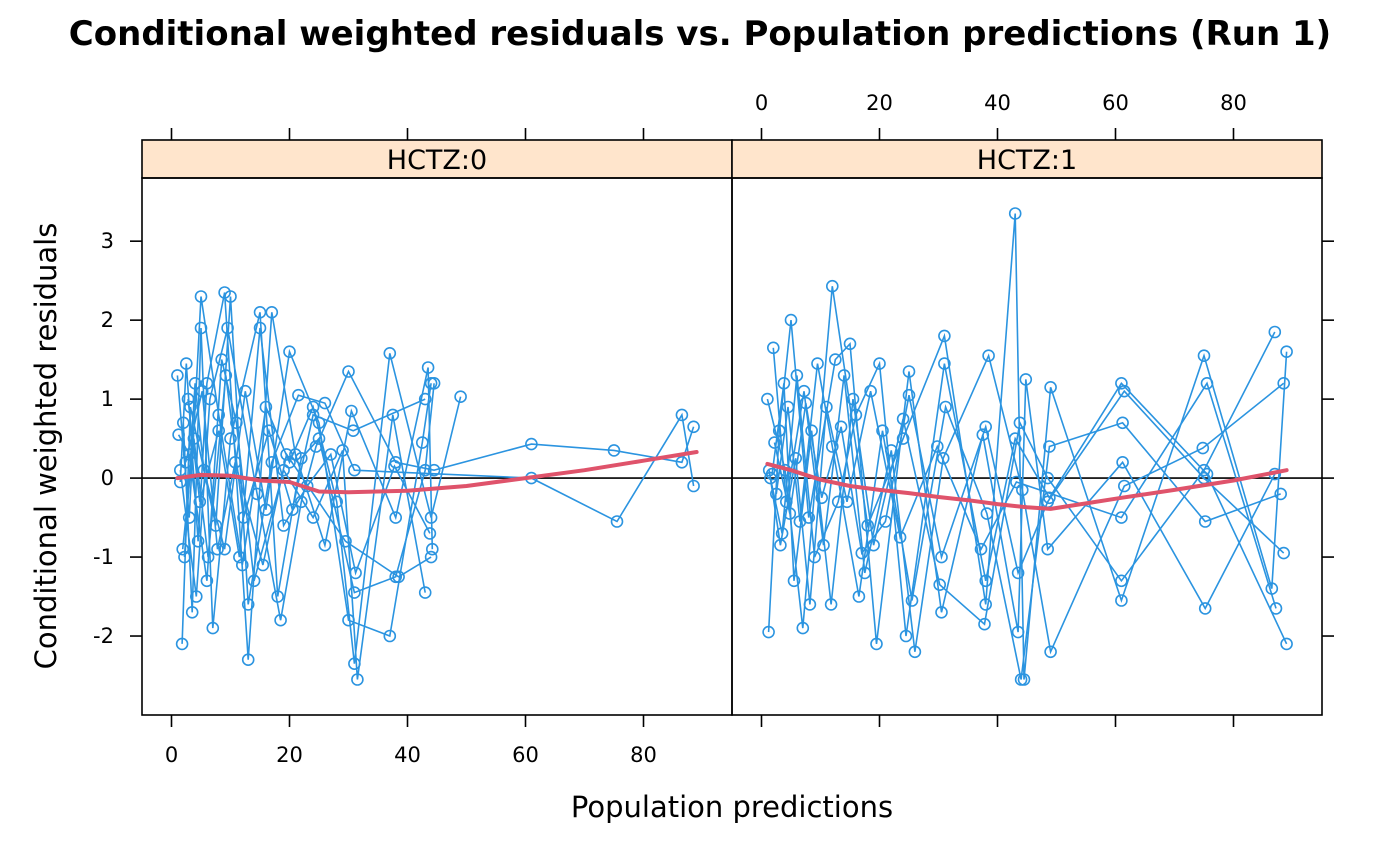  I want to click on smooth-line, so click(1027, 486).